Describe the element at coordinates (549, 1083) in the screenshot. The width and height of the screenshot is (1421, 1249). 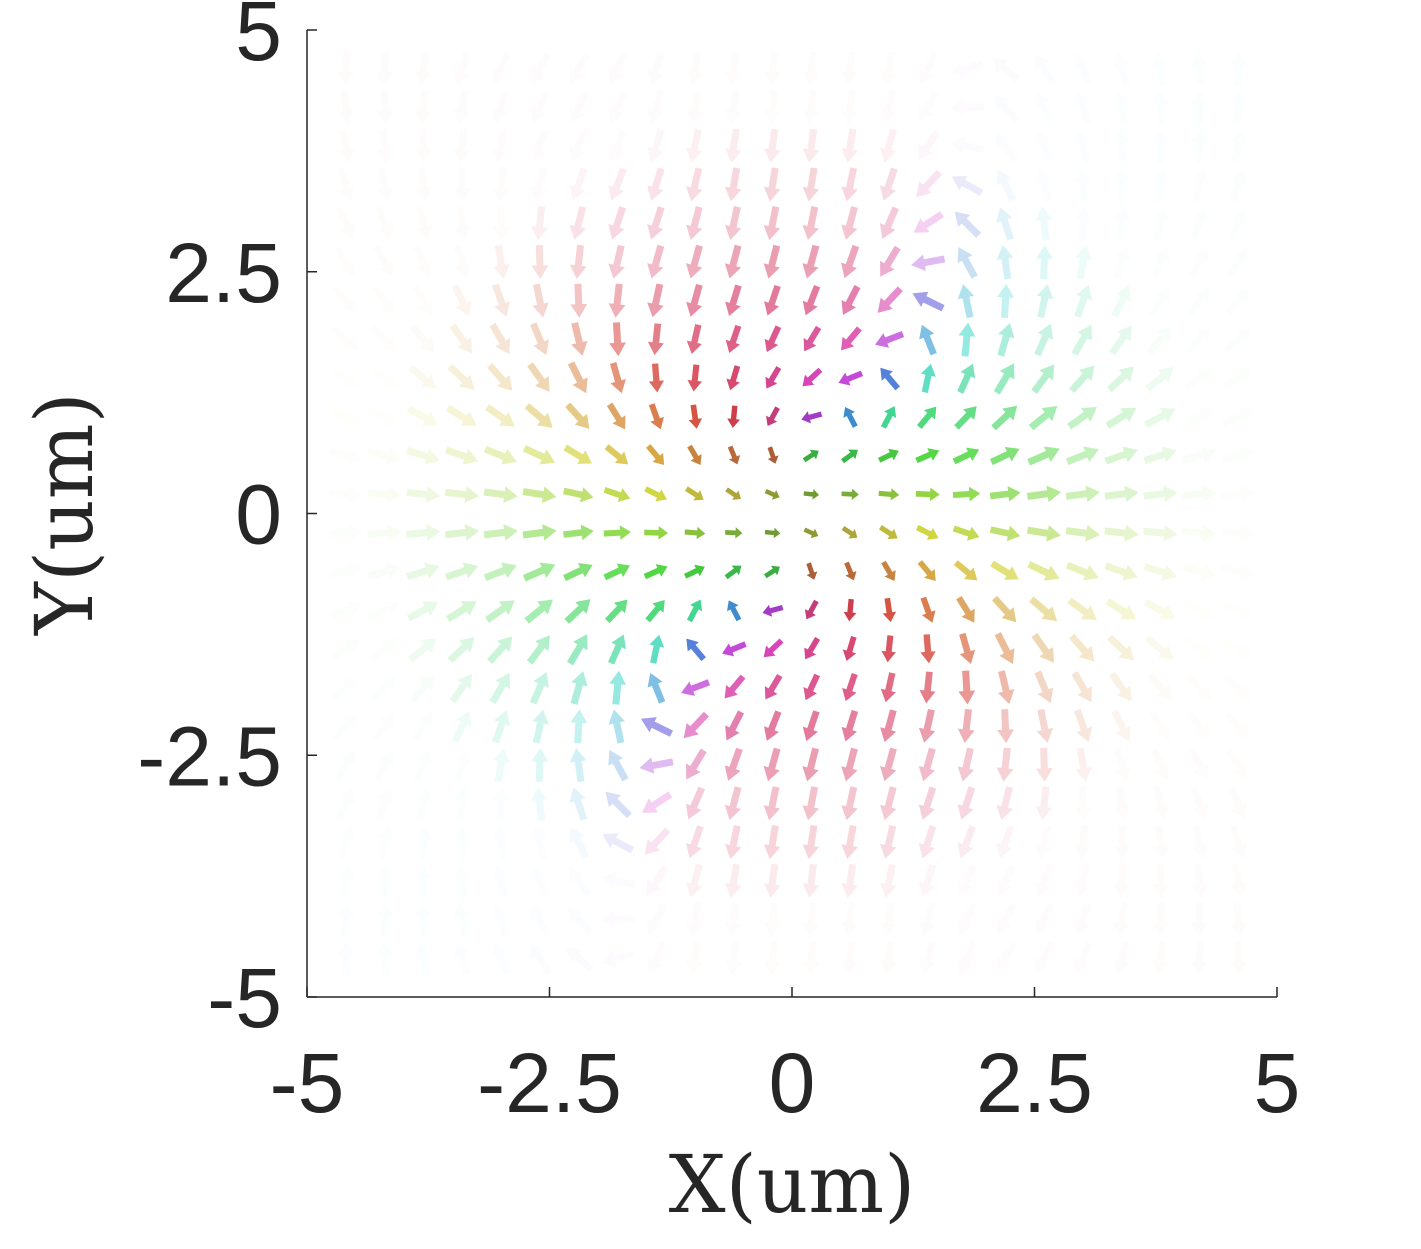
I see `x-tick-label: -2.5` at that location.